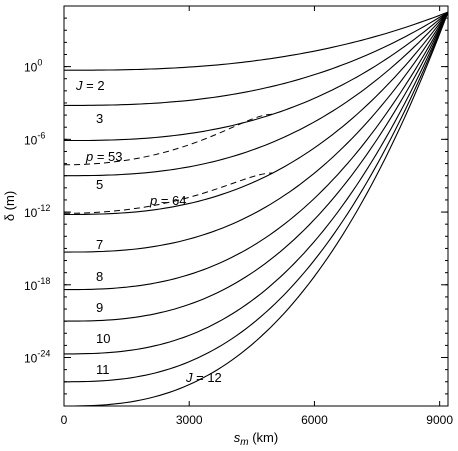 The height and width of the screenshot is (451, 458). Describe the element at coordinates (99, 276) in the screenshot. I see `curve-label-j-8: 8` at that location.